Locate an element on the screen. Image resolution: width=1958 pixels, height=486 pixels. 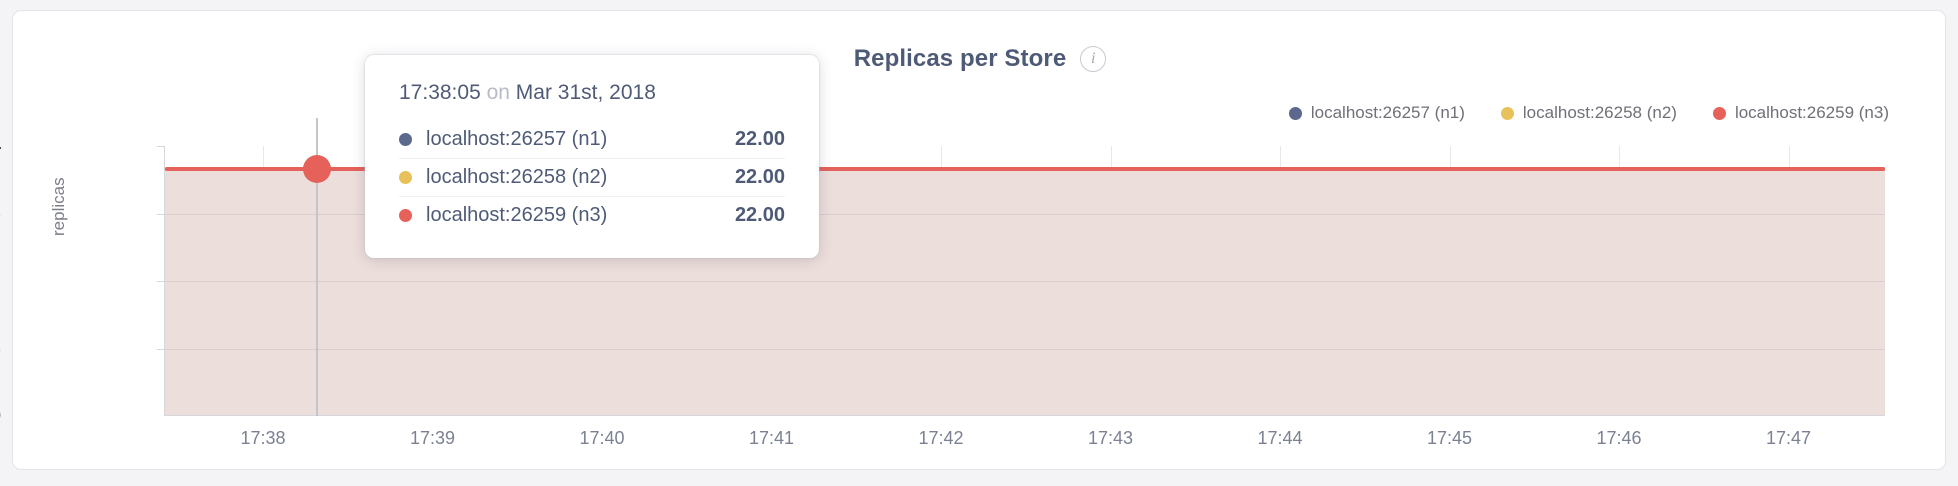
x-axis-tick-label: 17:44 is located at coordinates (1280, 438).